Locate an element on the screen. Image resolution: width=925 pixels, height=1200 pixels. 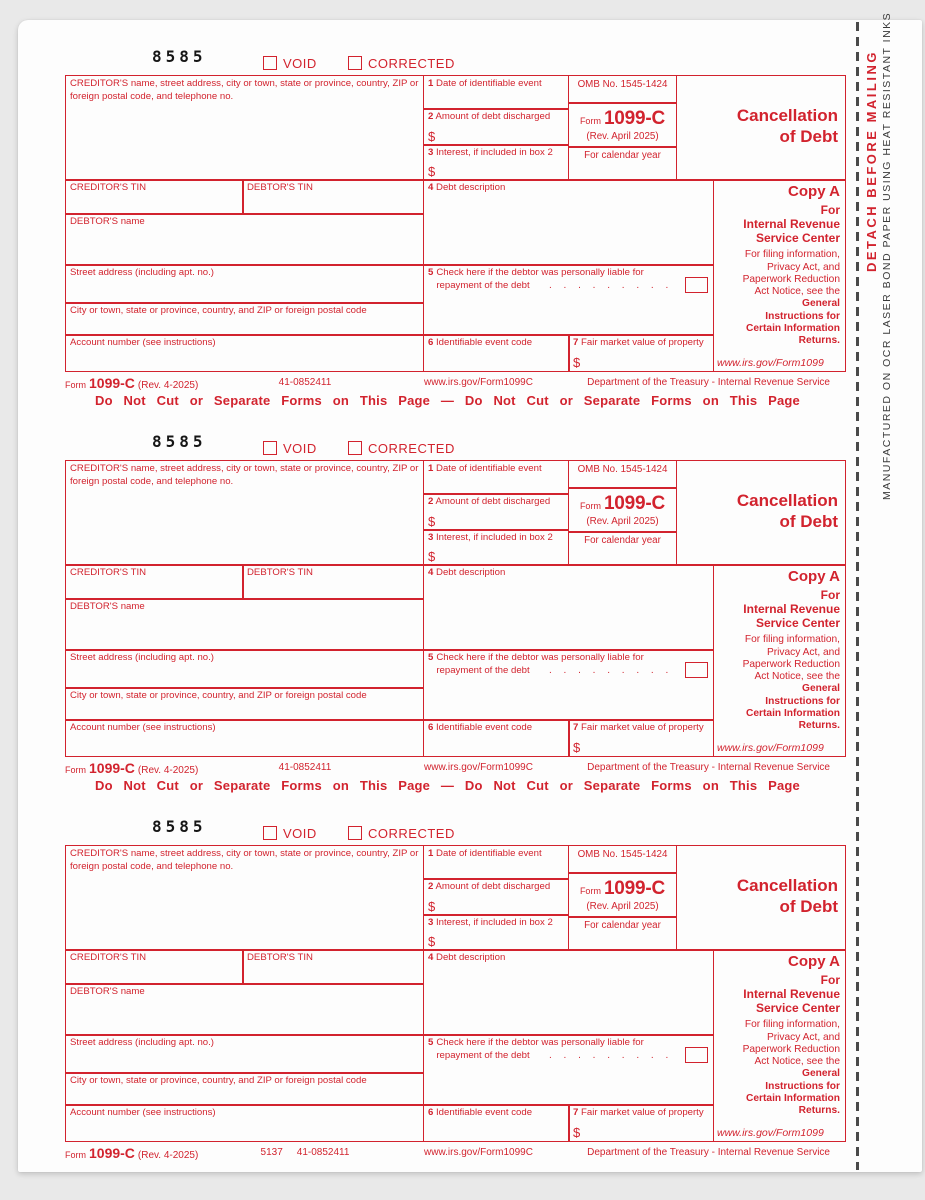
account-number-cell: Account number (see instructions) is located at coordinates (244, 353).